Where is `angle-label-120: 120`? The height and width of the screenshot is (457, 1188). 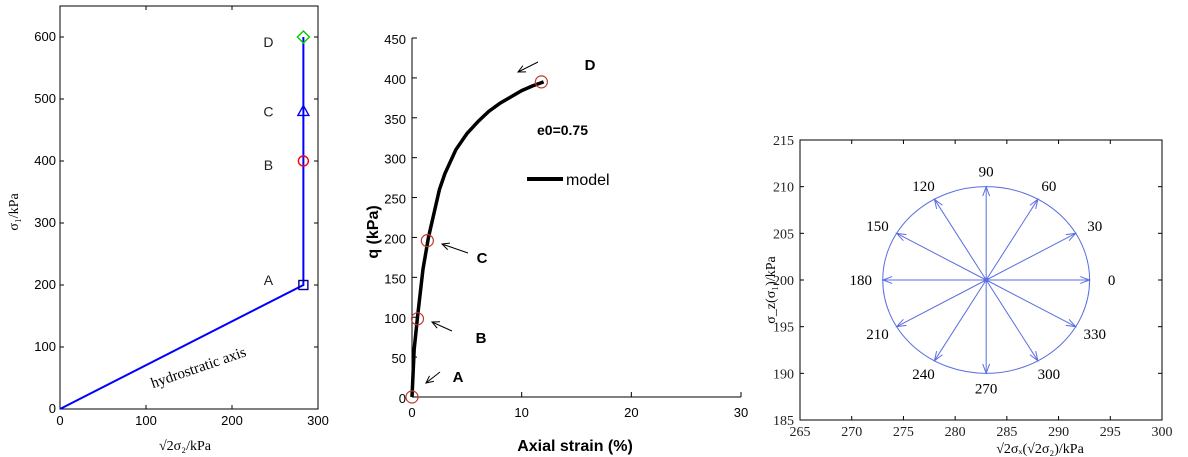
angle-label-120: 120 is located at coordinates (923, 187).